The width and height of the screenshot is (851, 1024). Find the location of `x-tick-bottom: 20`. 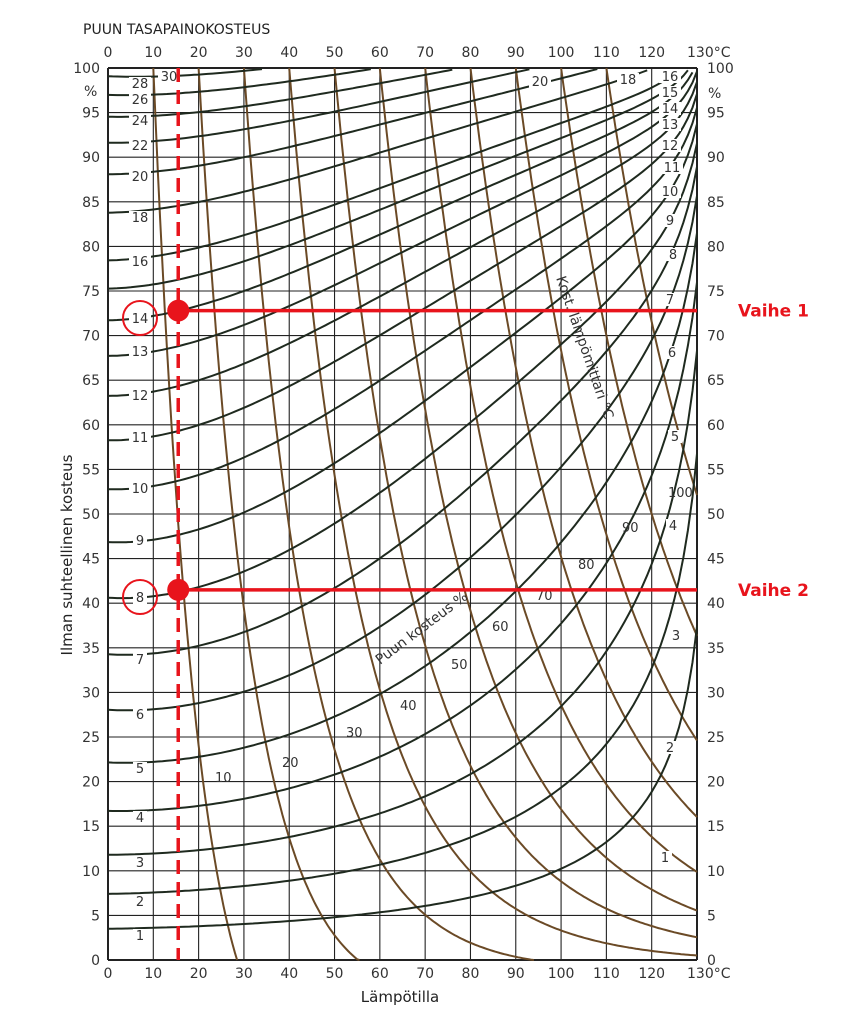

x-tick-bottom: 20 is located at coordinates (199, 974).